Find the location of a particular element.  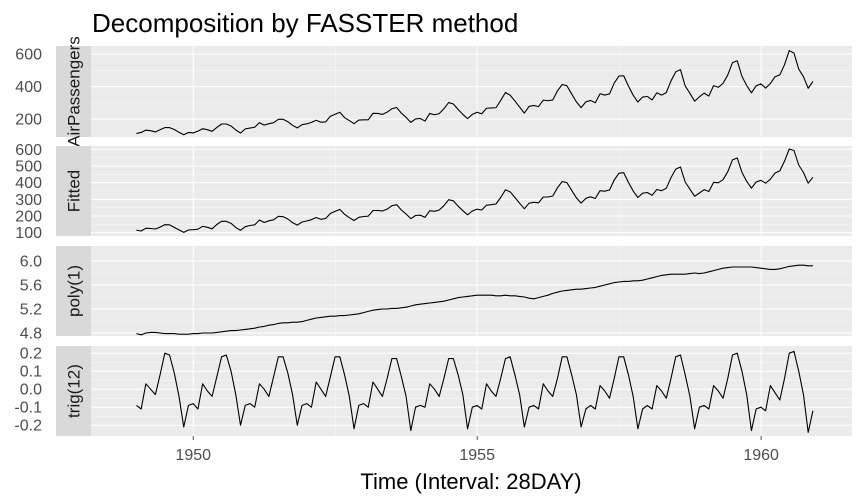

x-axis-ticks: 1950 1955 1960 is located at coordinates (477, 450).